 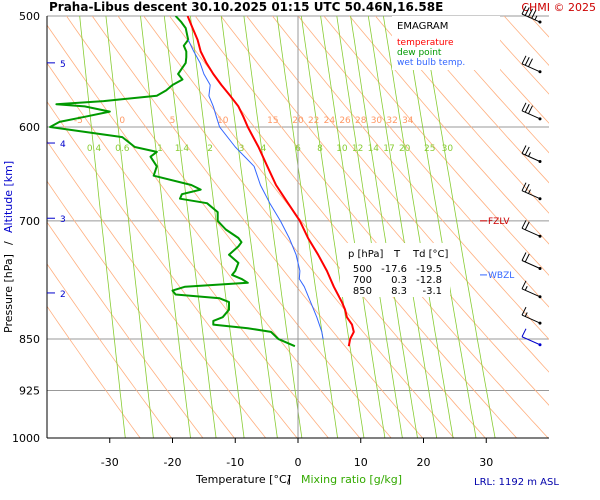 What do you see at coordinates (362, 269) in the screenshot?
I see `table-cell: 500` at bounding box center [362, 269].